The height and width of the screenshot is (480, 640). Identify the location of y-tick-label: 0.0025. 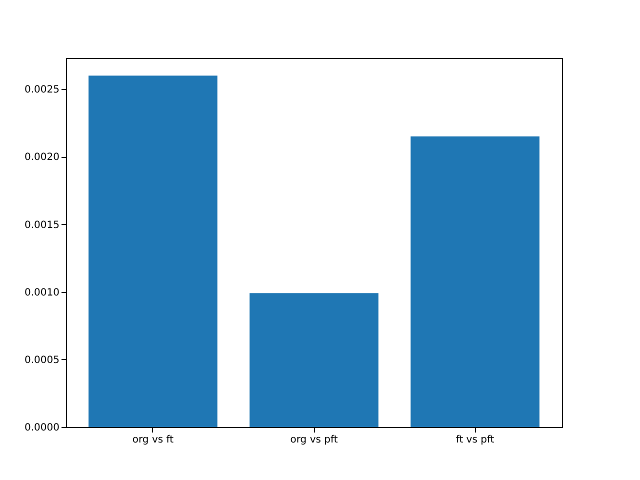
(42, 90).